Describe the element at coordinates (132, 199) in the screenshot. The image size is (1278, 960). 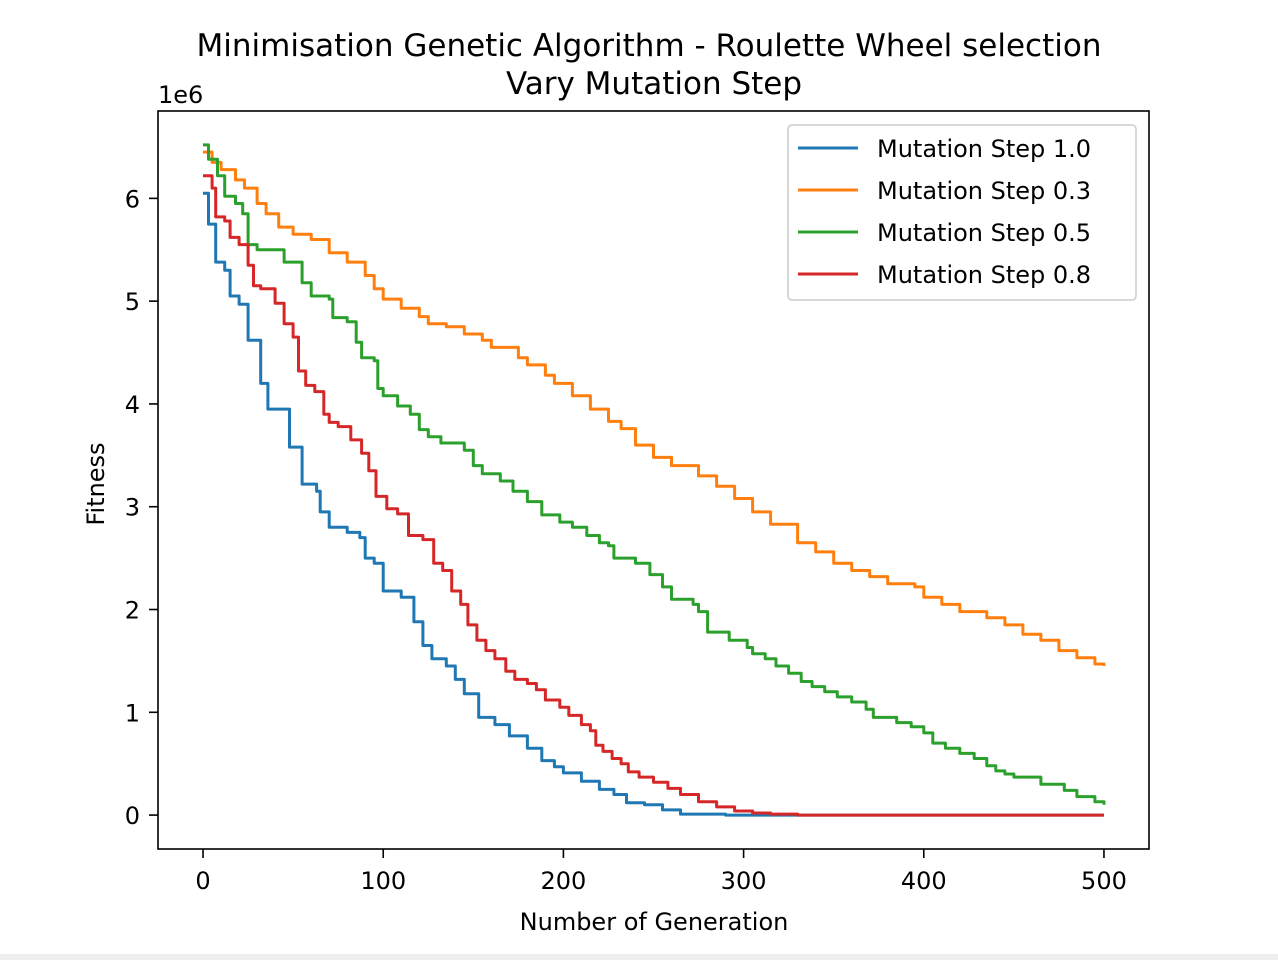
I see `y-tick-label: 6` at that location.